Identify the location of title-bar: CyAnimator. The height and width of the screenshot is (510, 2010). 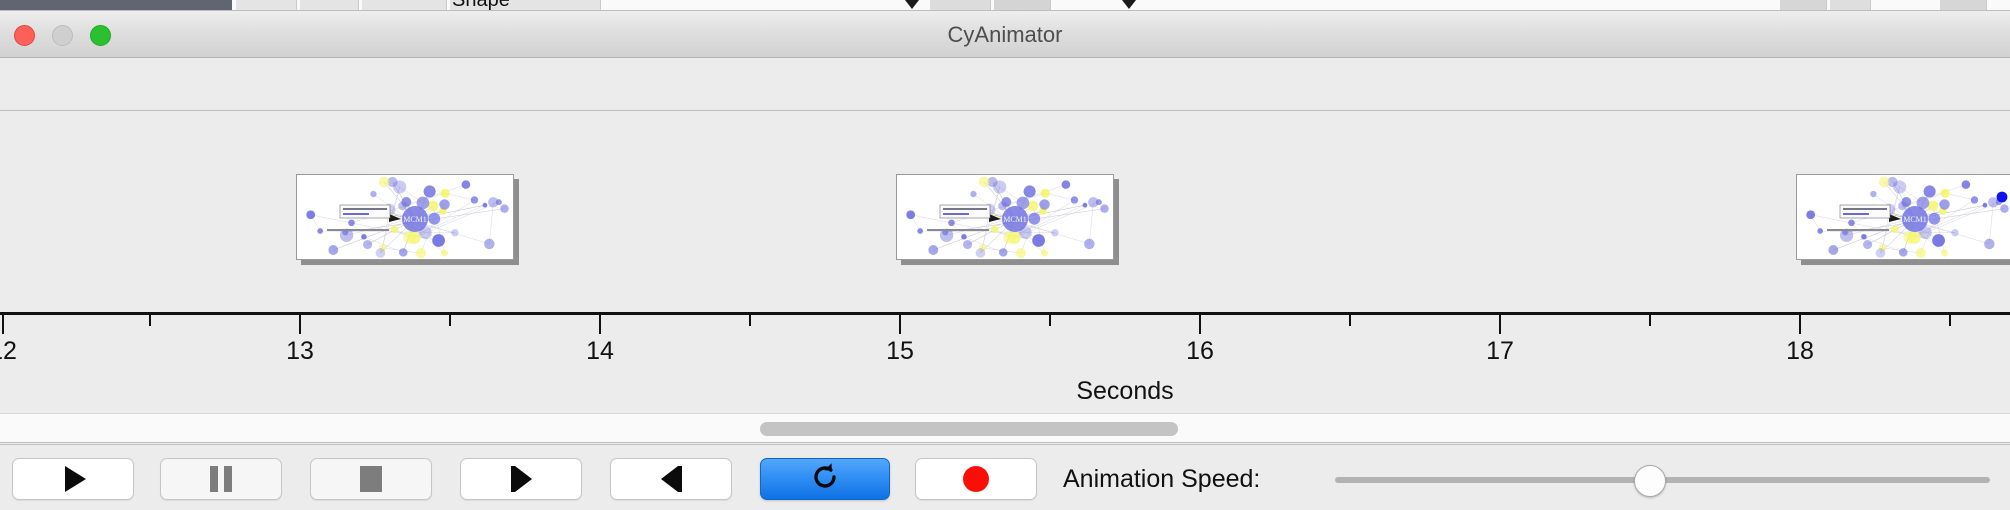
(1005, 34).